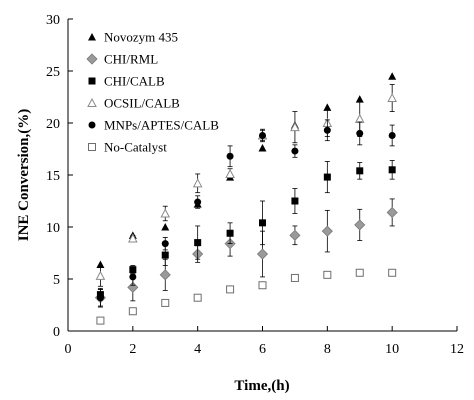 The width and height of the screenshot is (474, 400). Describe the element at coordinates (161, 125) in the screenshot. I see `legend-label: MNPs/APTES/CALB` at that location.